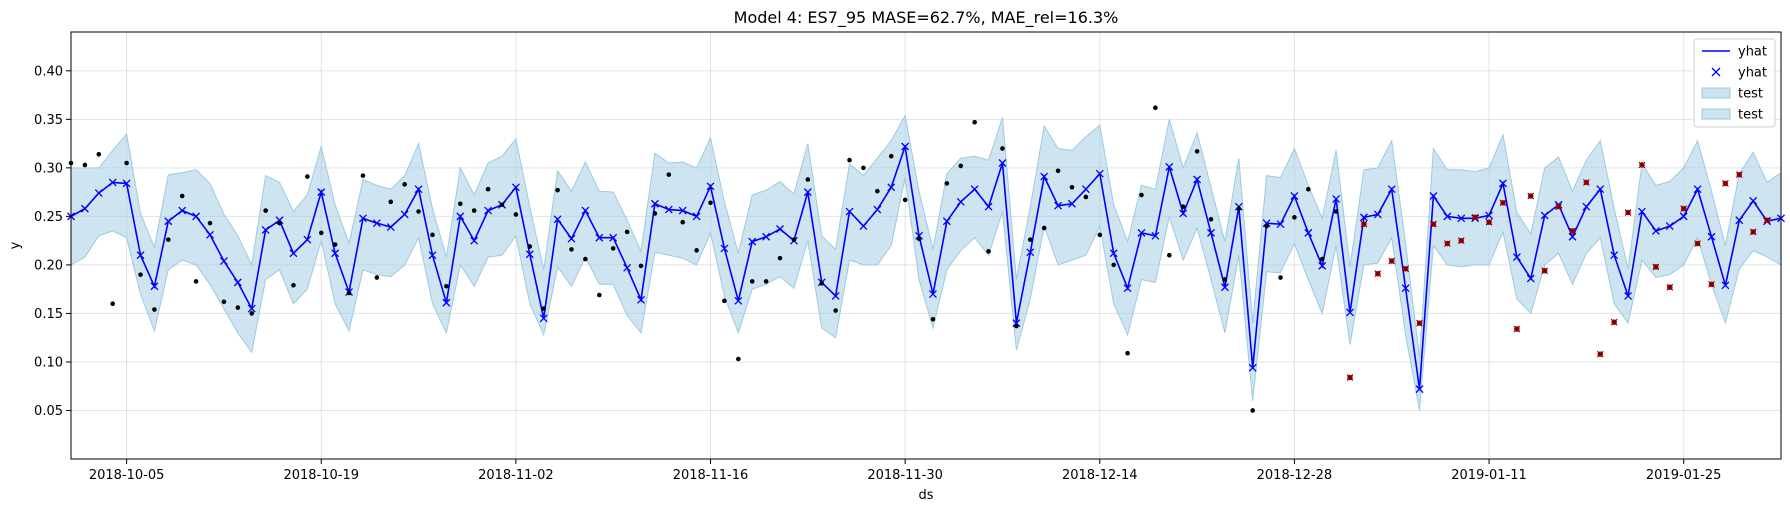 This screenshot has width=1790, height=512. Describe the element at coordinates (1489, 475) in the screenshot. I see `x-tick-label: 2019-01-11` at that location.